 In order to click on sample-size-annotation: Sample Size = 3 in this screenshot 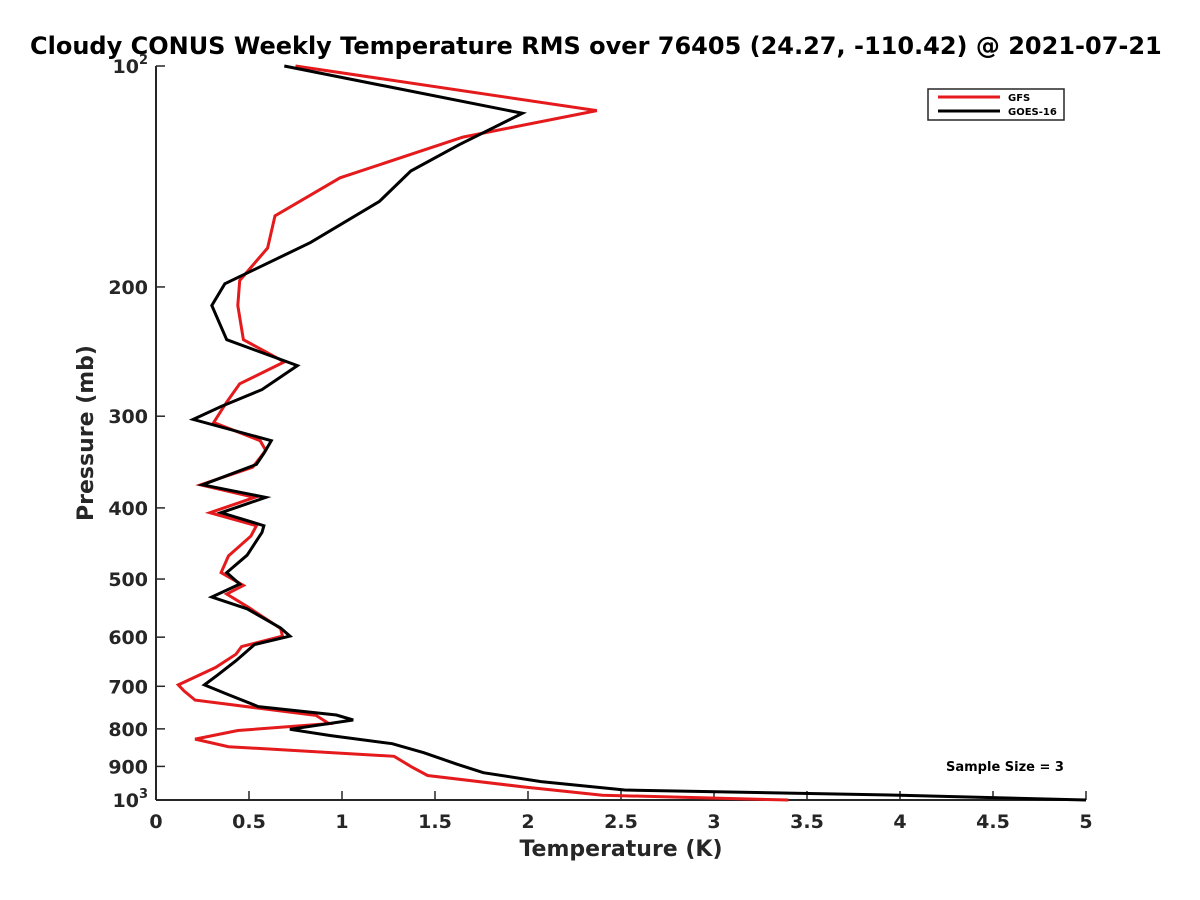, I will do `click(1005, 767)`.